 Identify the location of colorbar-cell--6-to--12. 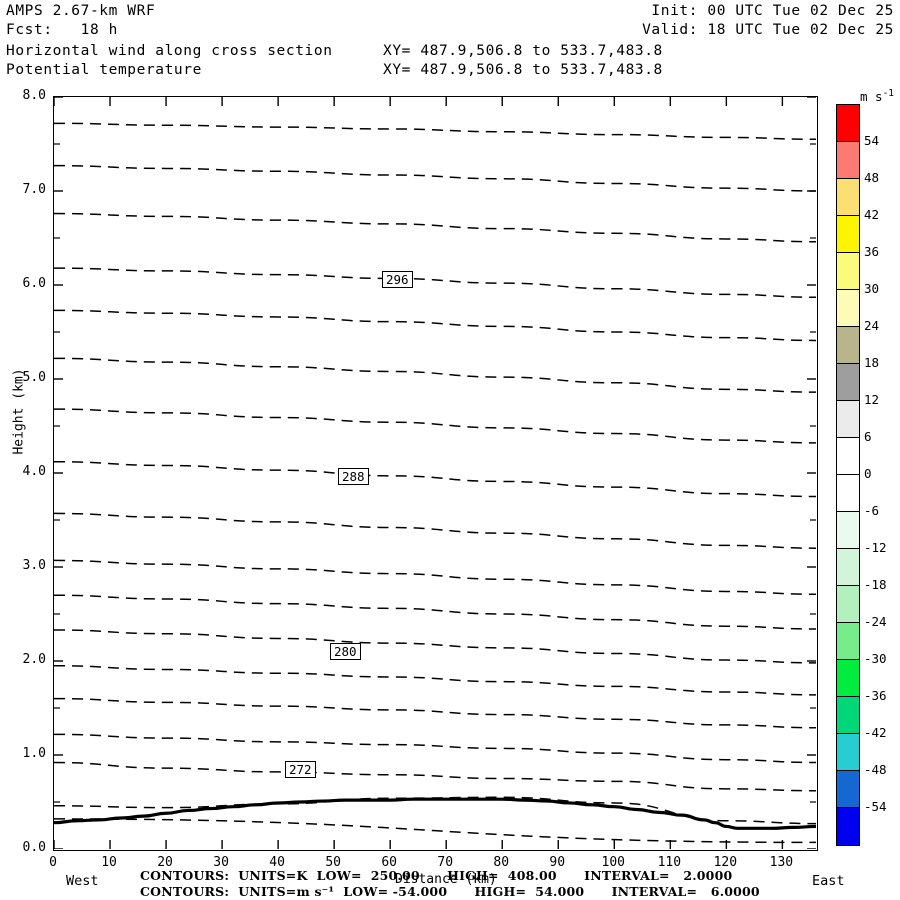
(848, 530).